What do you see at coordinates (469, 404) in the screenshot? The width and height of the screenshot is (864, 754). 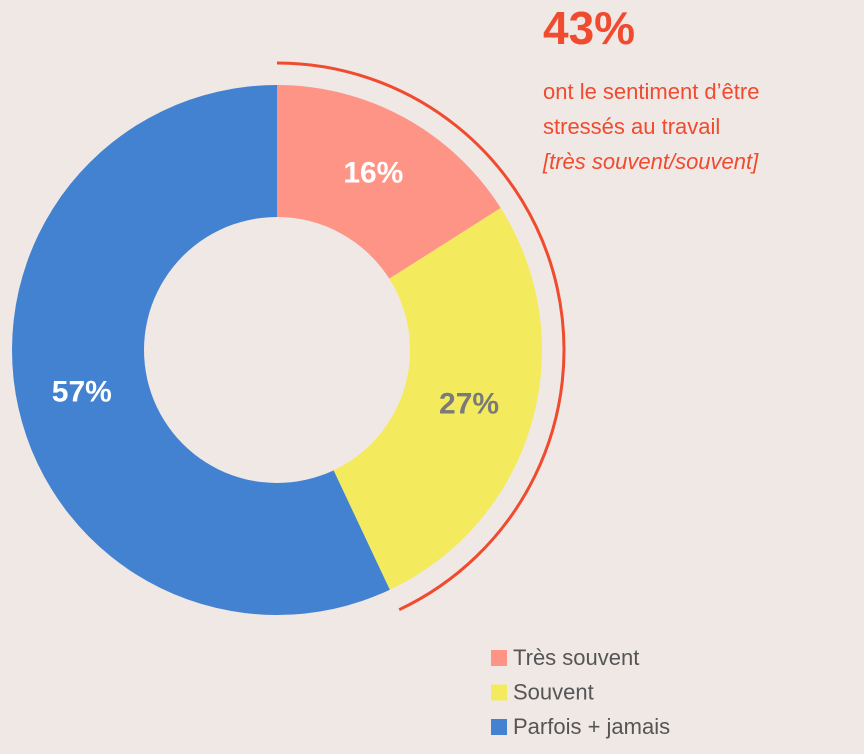 I see `slice-label: 27%` at bounding box center [469, 404].